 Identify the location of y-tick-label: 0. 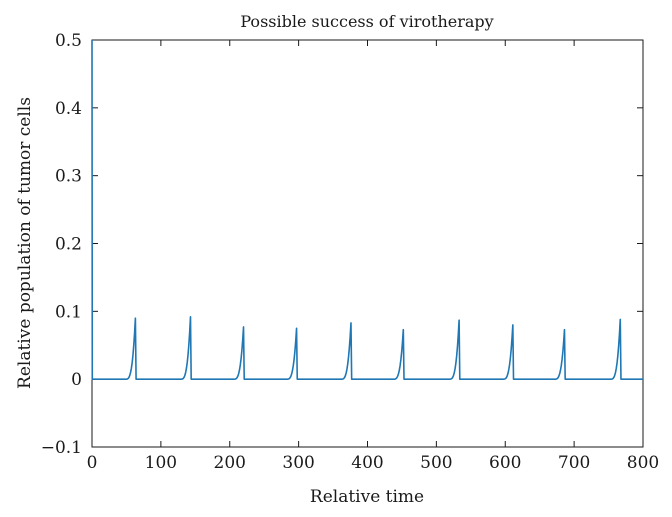
(76, 380).